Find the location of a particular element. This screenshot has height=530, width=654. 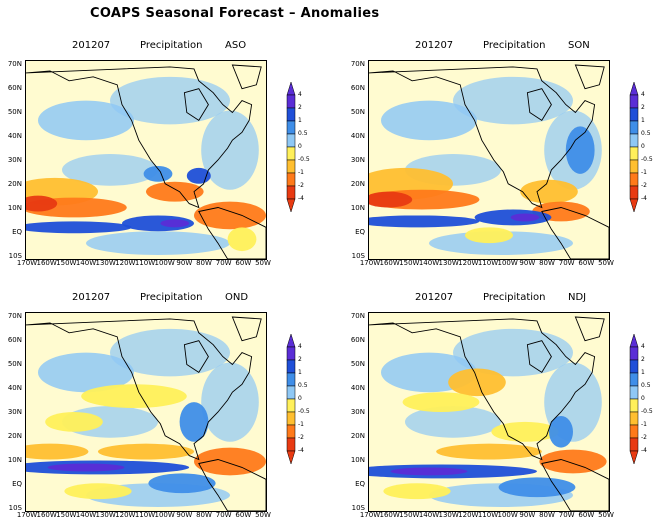

panel-season: NDJ is located at coordinates (577, 297).